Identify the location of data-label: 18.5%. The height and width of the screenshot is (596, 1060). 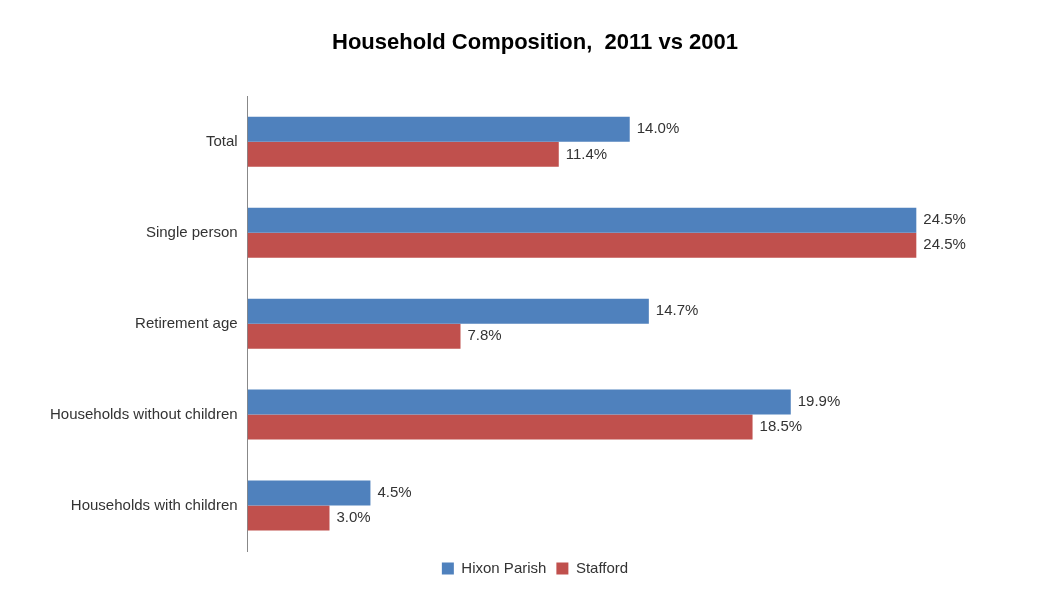
(781, 426).